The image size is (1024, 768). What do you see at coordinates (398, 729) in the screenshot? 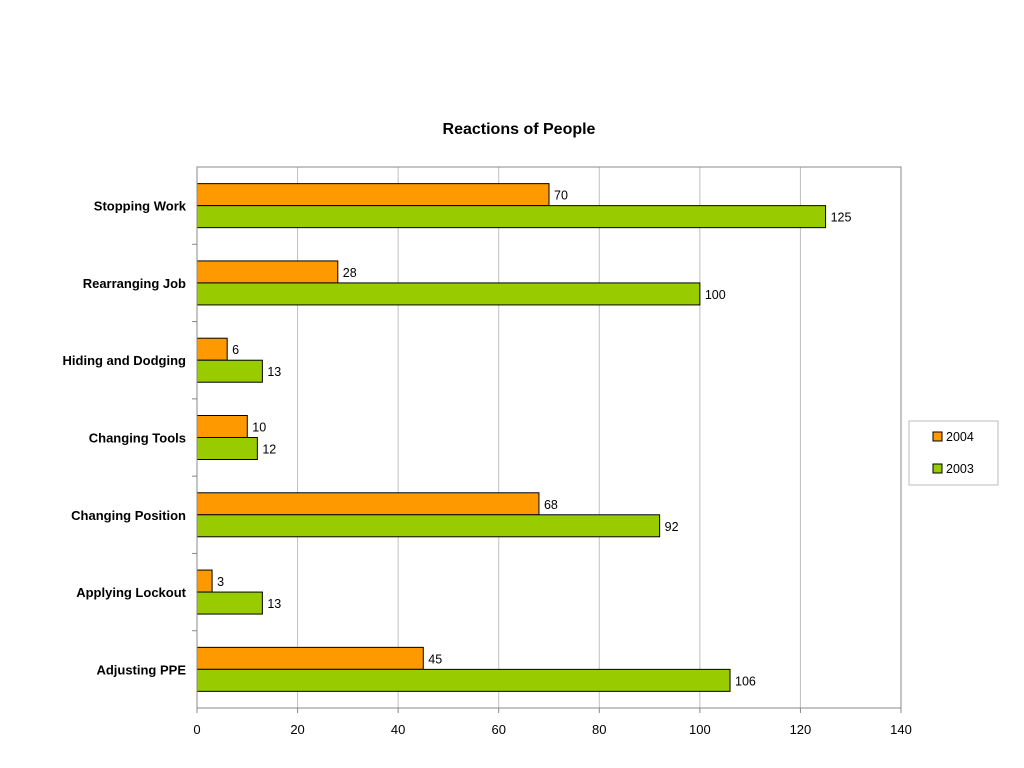
I see `x-tick-label: 40` at bounding box center [398, 729].